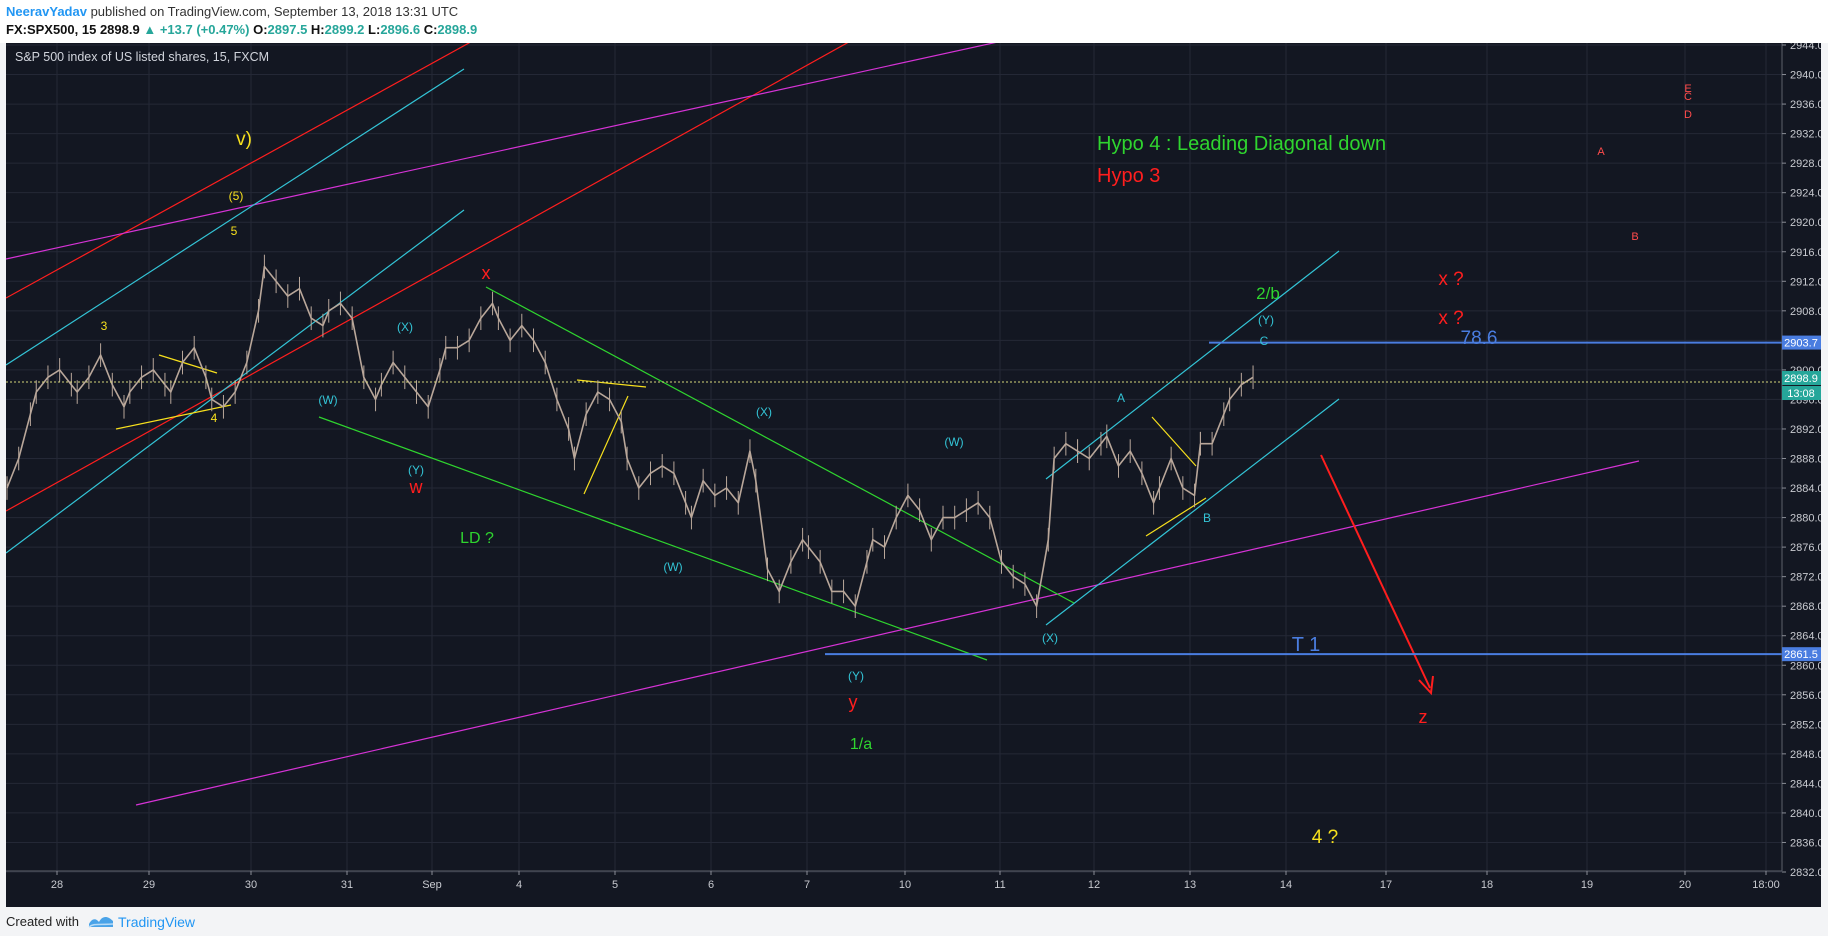 This screenshot has height=936, width=1828. I want to click on price-tick-label: 2860.0, so click(1805, 666).